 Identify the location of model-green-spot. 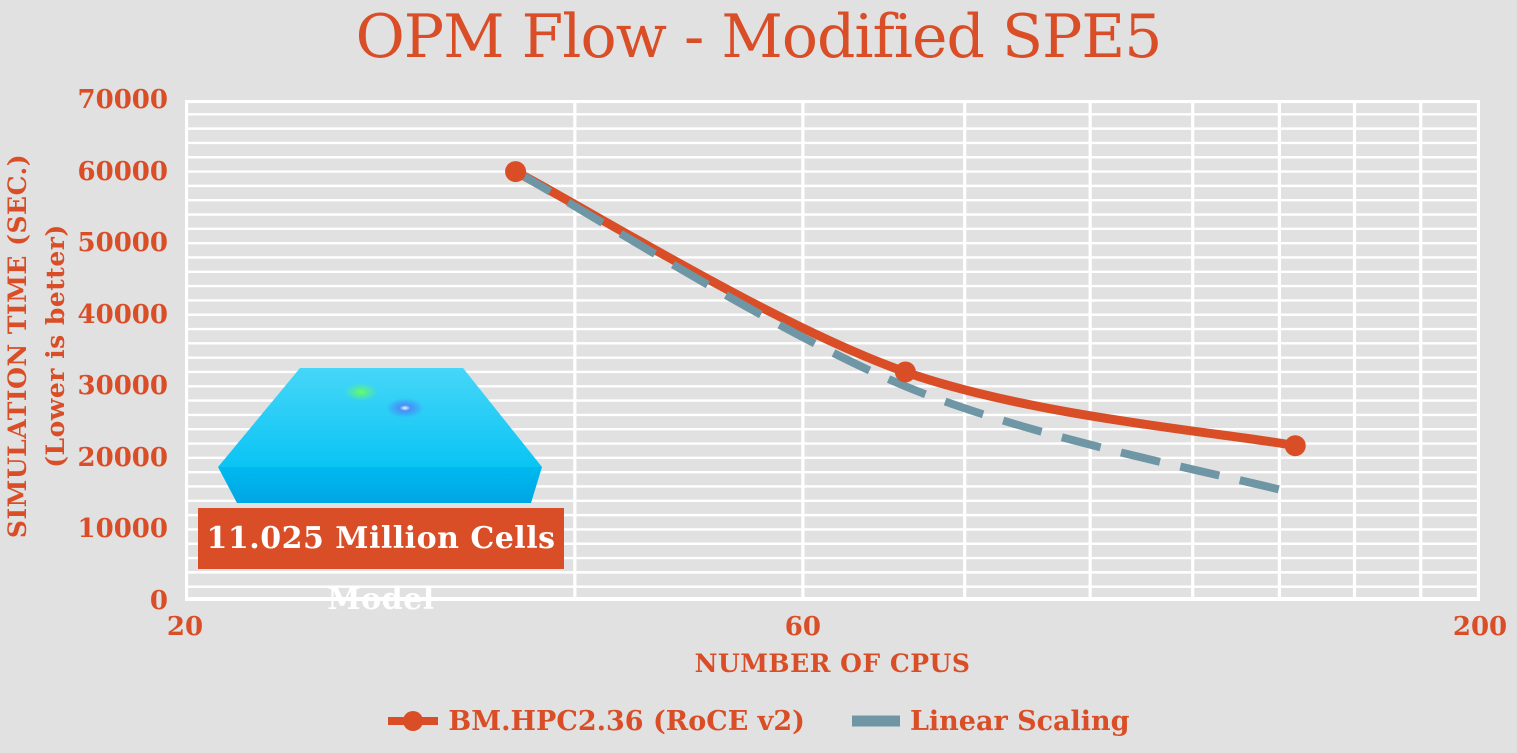
(361, 392).